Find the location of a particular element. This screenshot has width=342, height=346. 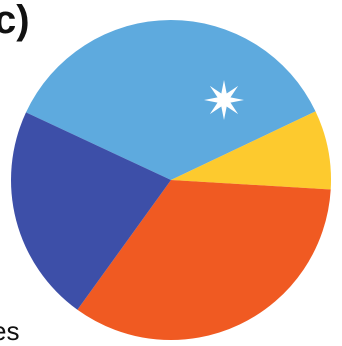

footer-text: es is located at coordinates (10, 331).